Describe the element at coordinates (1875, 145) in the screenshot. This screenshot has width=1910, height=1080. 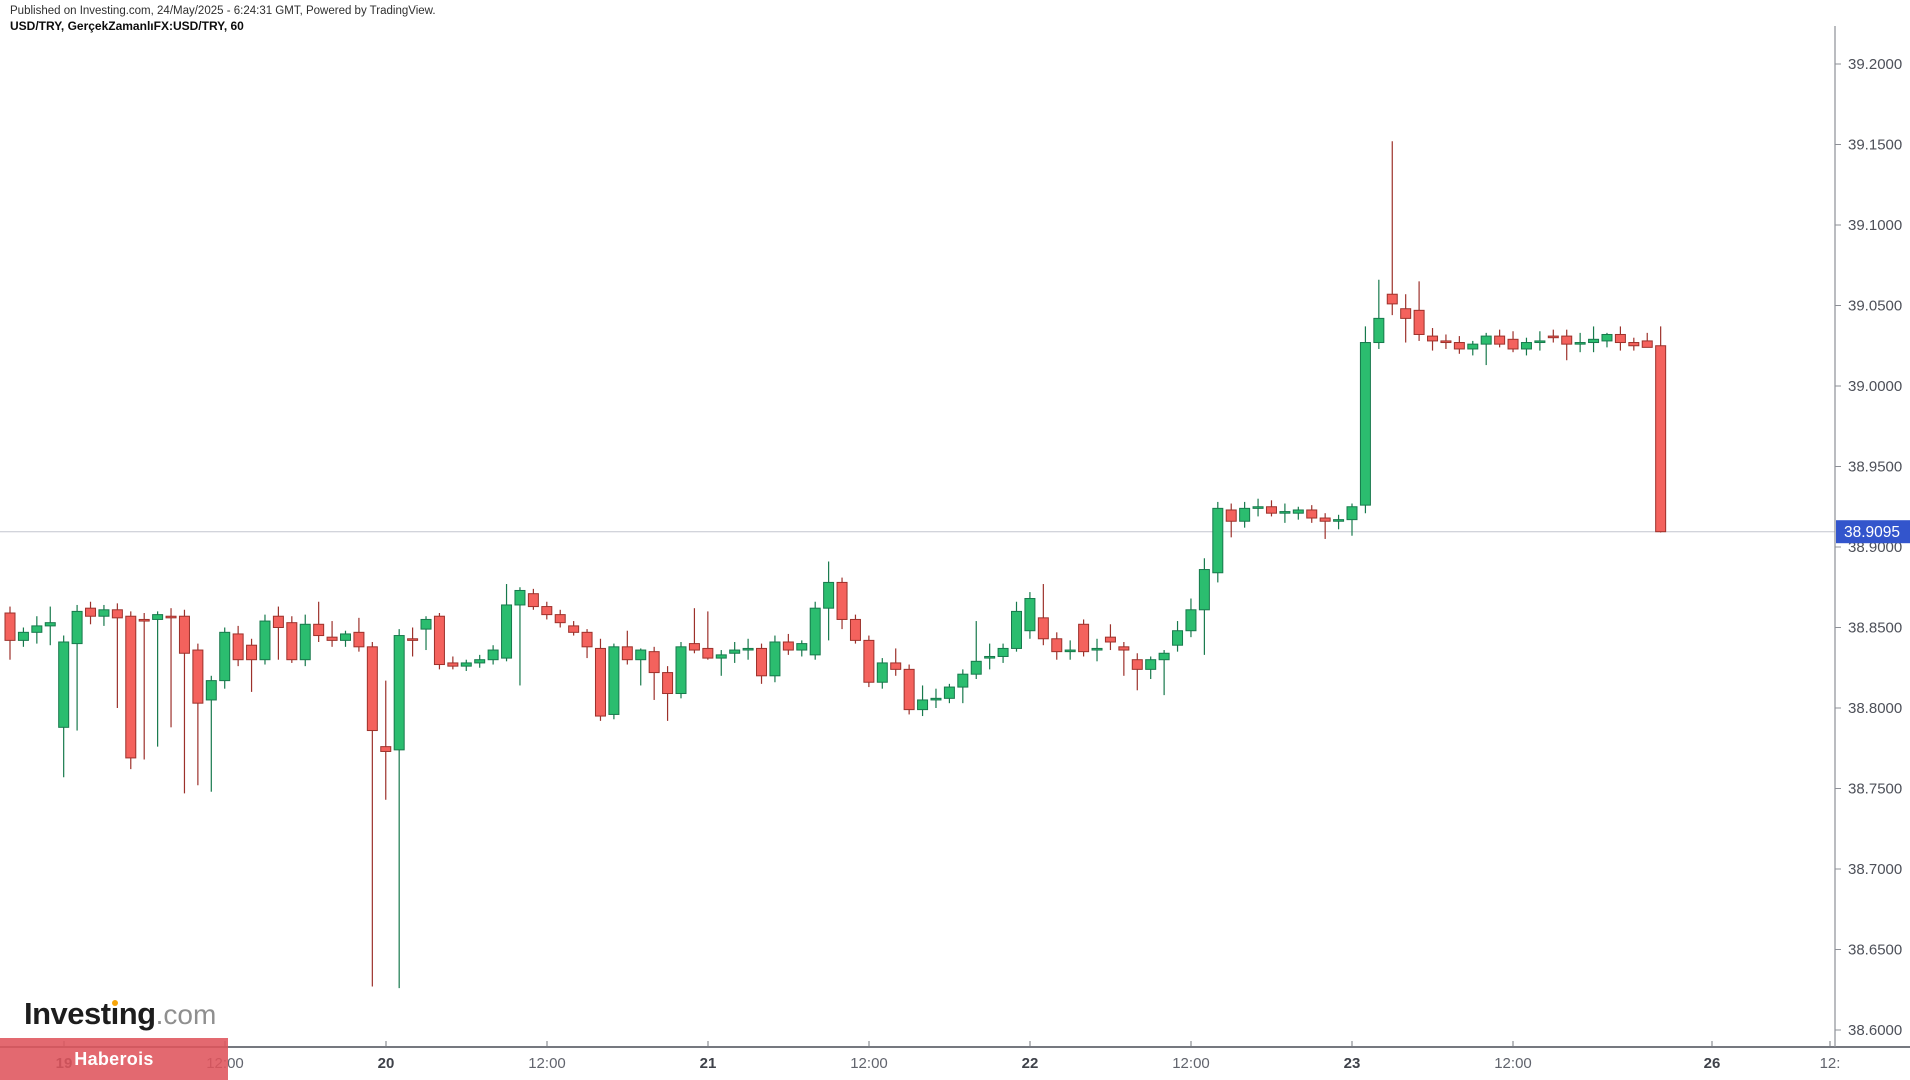
I see `price-axis-label: 39.1500` at that location.